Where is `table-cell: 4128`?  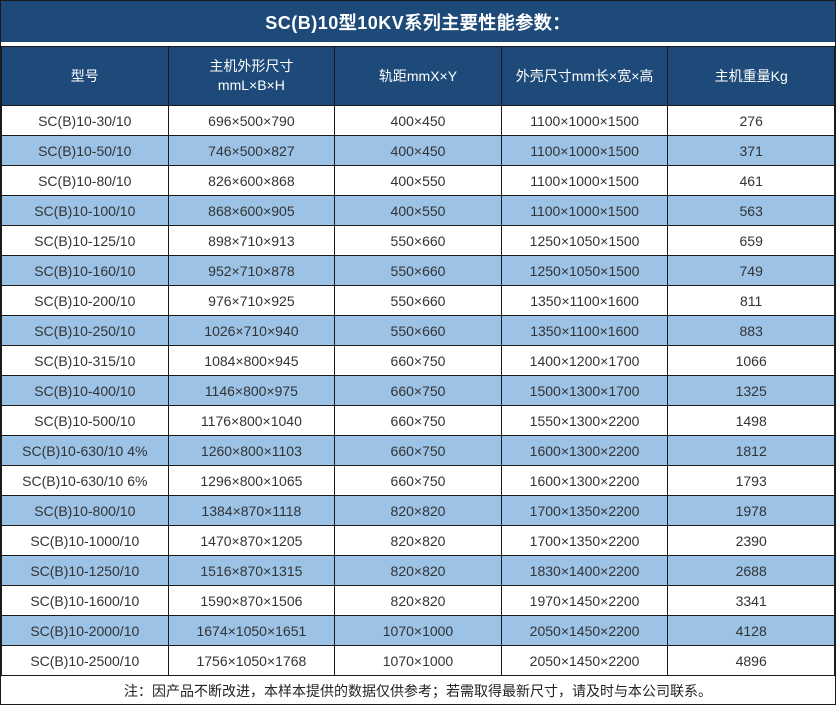
table-cell: 4128 is located at coordinates (751, 630).